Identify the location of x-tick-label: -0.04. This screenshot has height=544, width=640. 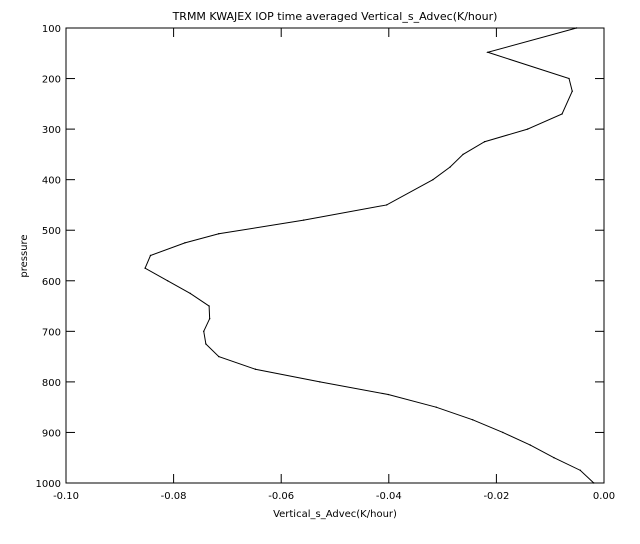
(389, 496).